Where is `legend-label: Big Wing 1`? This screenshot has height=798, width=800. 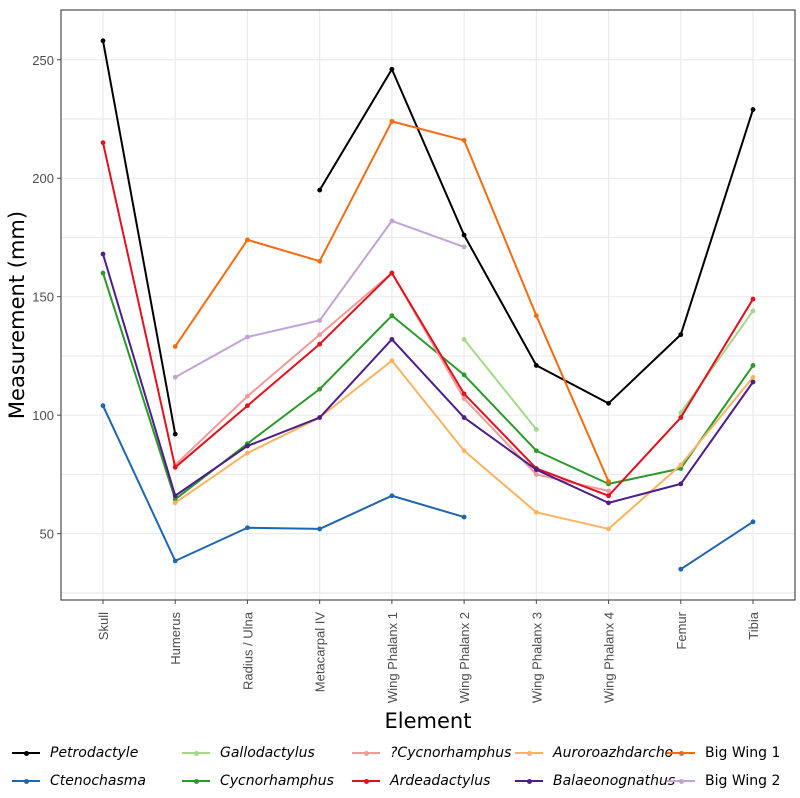
legend-label: Big Wing 1 is located at coordinates (743, 753).